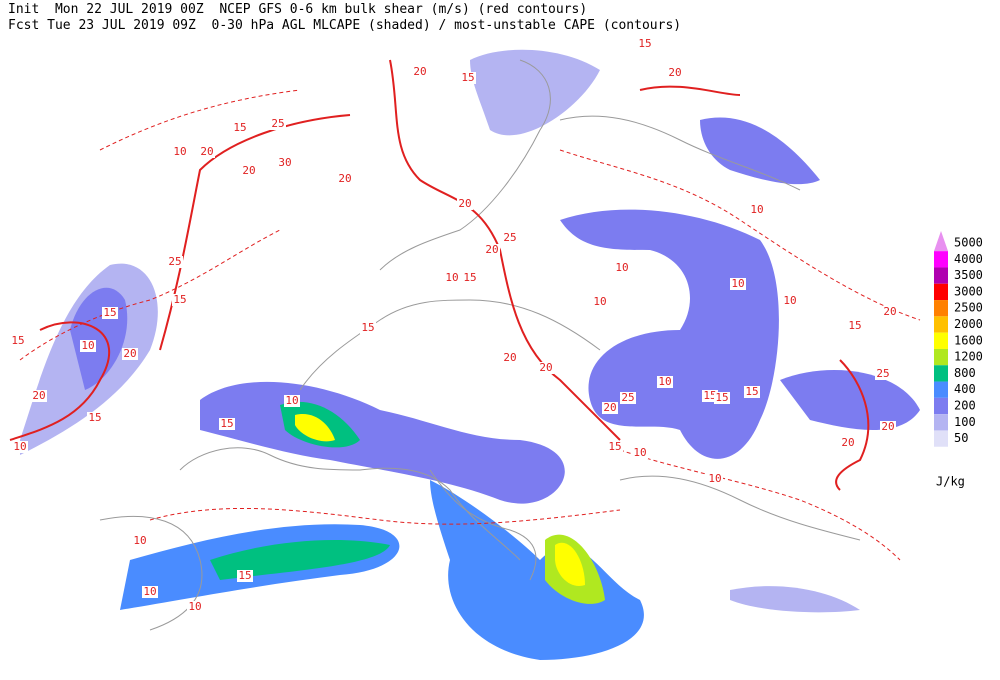 Image resolution: width=1000 pixels, height=680 pixels. What do you see at coordinates (284, 162) in the screenshot?
I see `contour-label: 30` at bounding box center [284, 162].